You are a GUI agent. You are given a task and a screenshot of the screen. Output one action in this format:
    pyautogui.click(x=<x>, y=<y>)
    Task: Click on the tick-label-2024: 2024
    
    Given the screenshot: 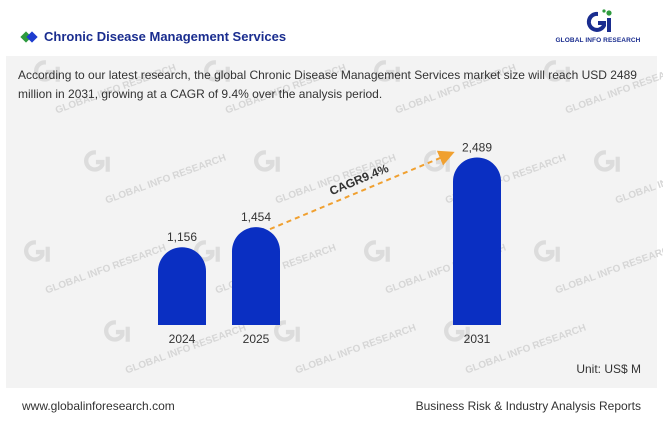 What is the action you would take?
    pyautogui.click(x=182, y=339)
    